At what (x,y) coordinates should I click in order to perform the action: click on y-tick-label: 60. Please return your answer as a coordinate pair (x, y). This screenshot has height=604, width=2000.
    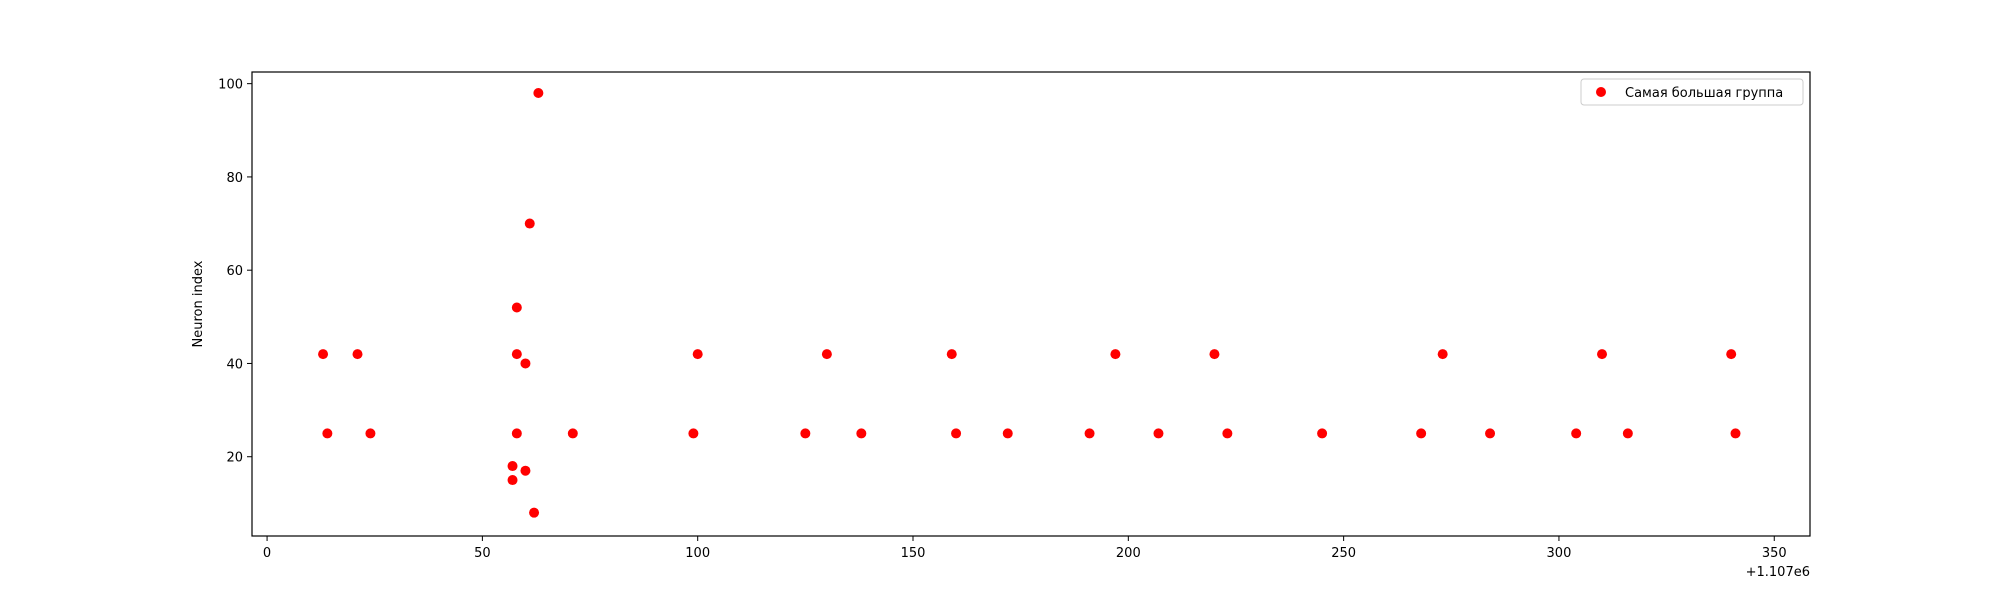
    Looking at the image, I should click on (234, 271).